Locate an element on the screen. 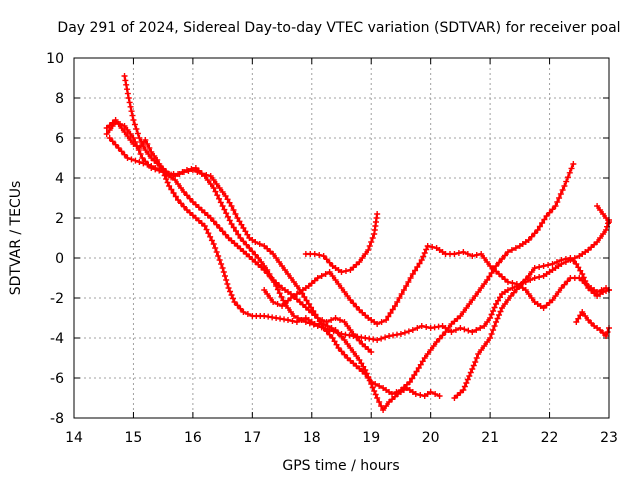  y-tick-label: 4 is located at coordinates (59, 179).